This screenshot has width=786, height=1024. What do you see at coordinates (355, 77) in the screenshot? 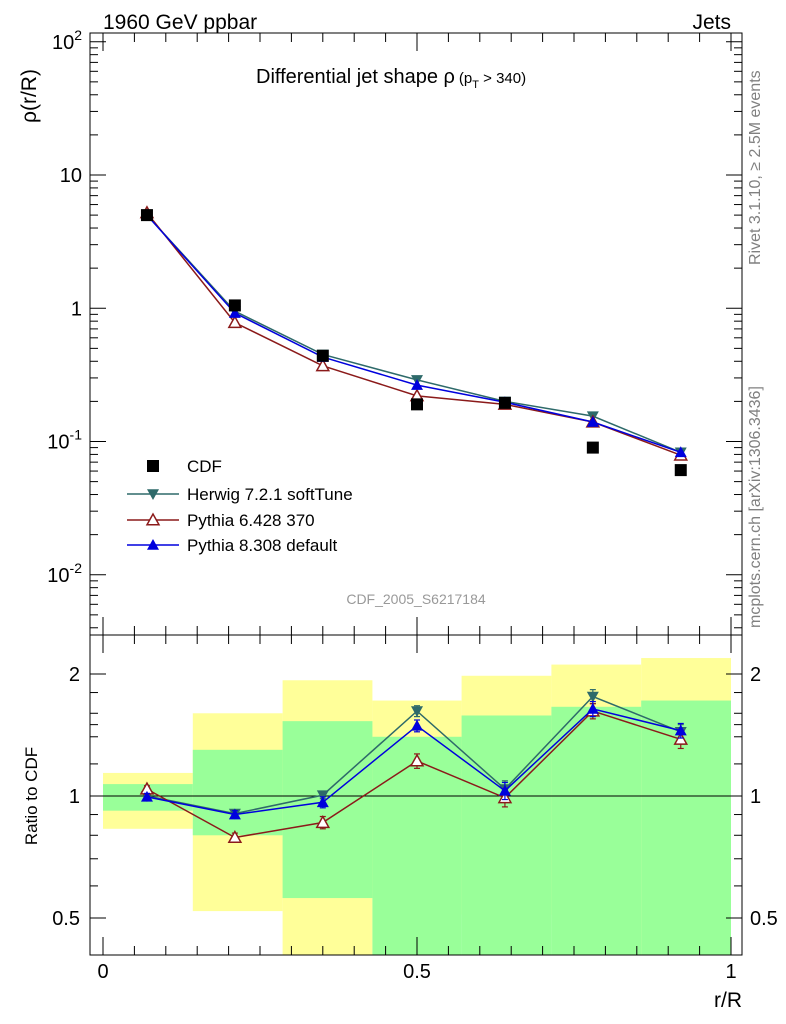
I see `main-title-text: Differential jet shape ρ` at bounding box center [355, 77].